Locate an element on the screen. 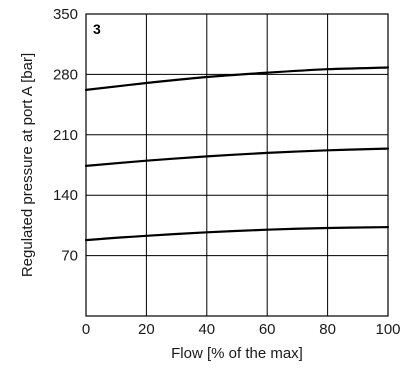 Image resolution: width=416 pixels, height=370 pixels. x-tick-label: 40 is located at coordinates (206, 329).